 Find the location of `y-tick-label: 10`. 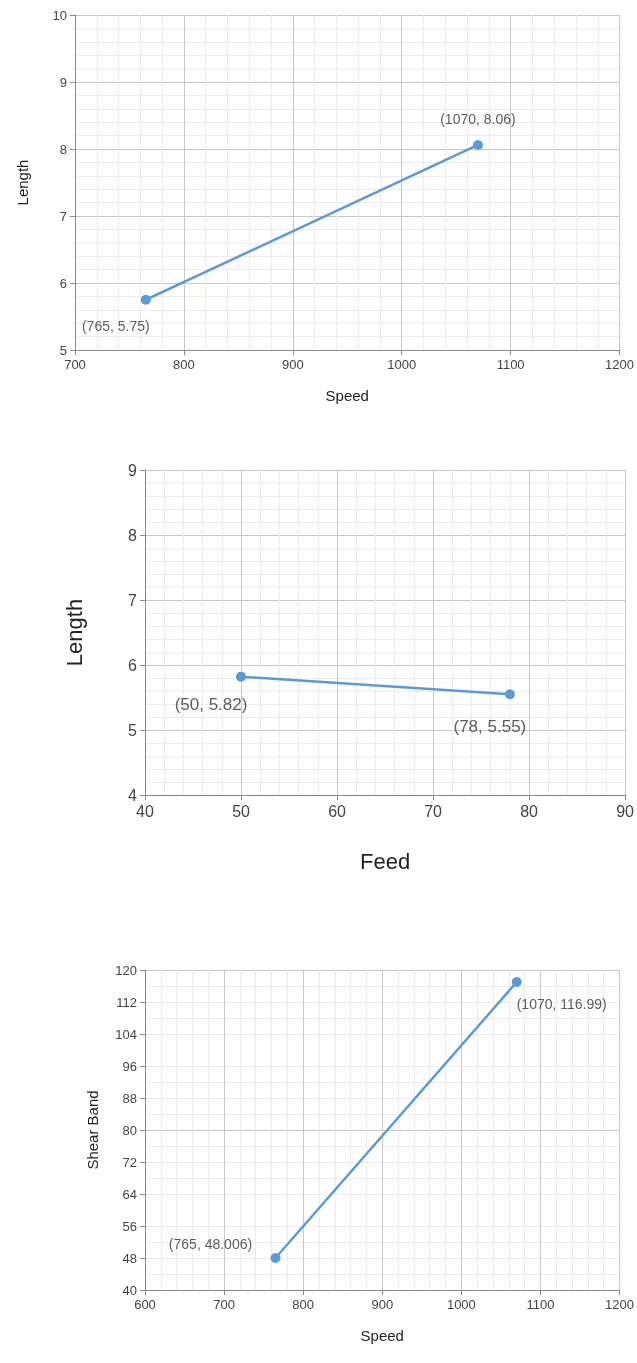

y-tick-label: 10 is located at coordinates (59, 15).